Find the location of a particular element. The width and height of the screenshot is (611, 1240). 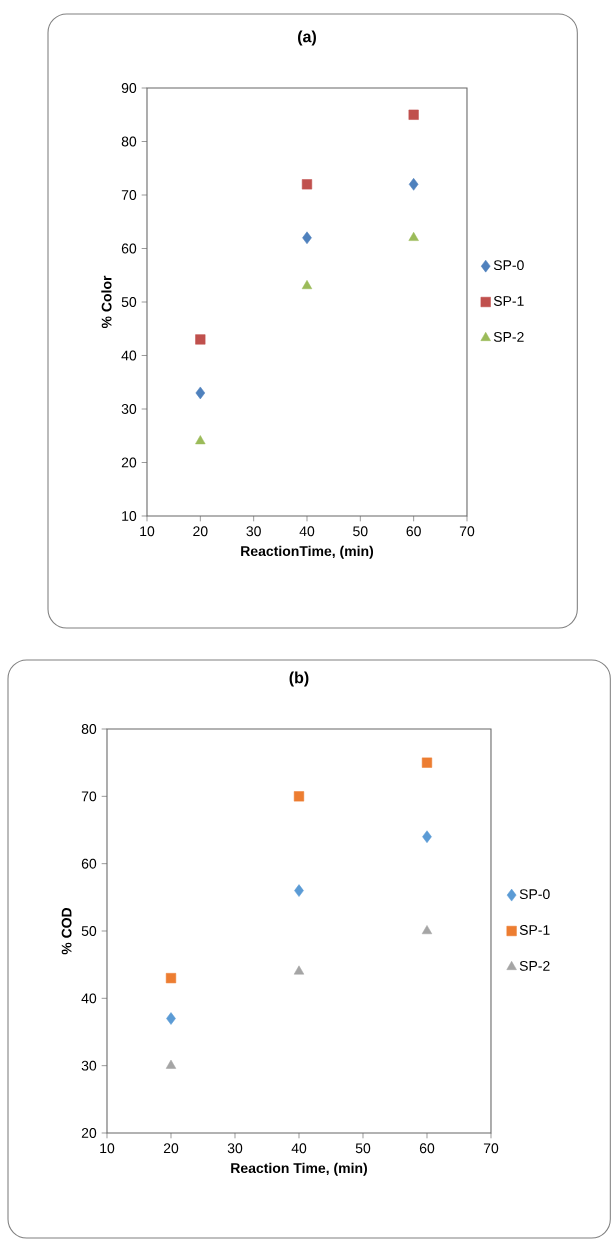

x-axis-title: ReactionTime, (min) is located at coordinates (307, 552).